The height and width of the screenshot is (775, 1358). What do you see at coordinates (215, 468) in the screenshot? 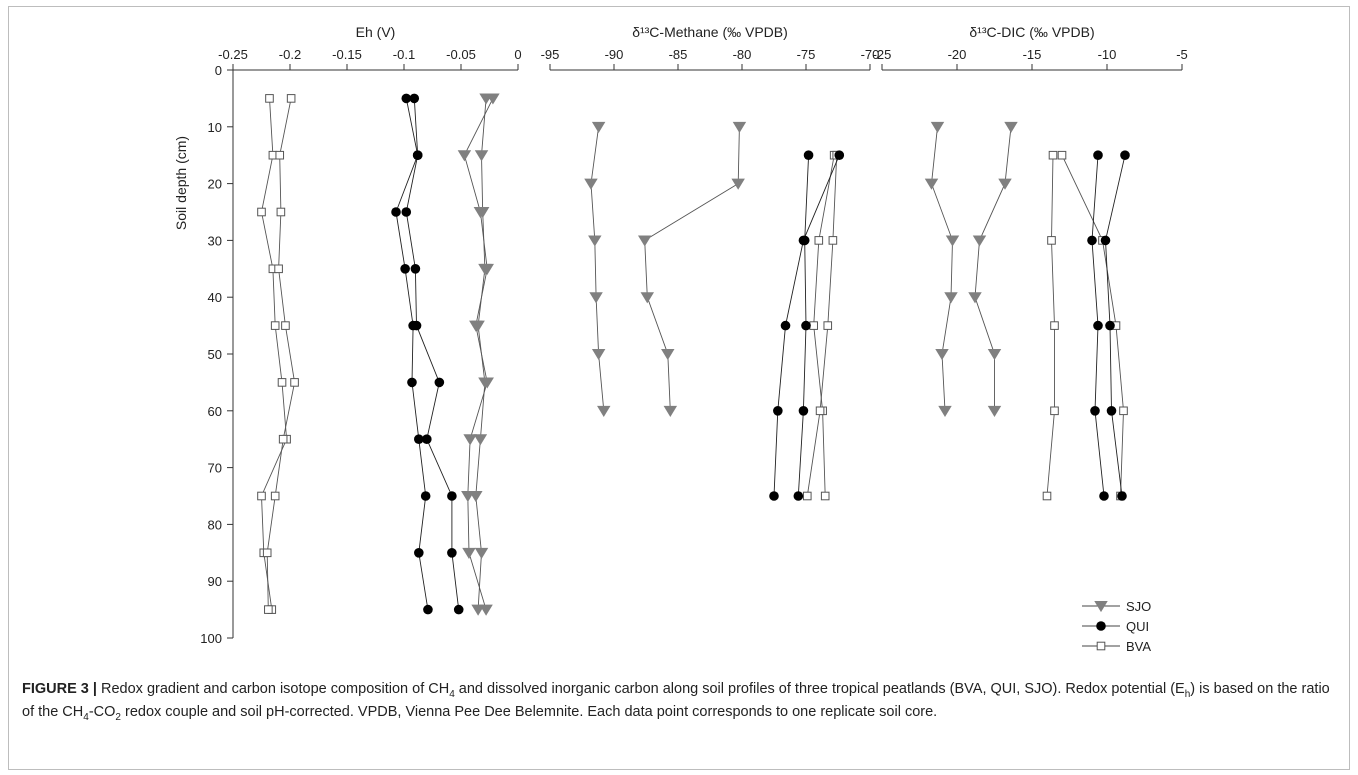
I see `y-tick-label: 70` at bounding box center [215, 468].